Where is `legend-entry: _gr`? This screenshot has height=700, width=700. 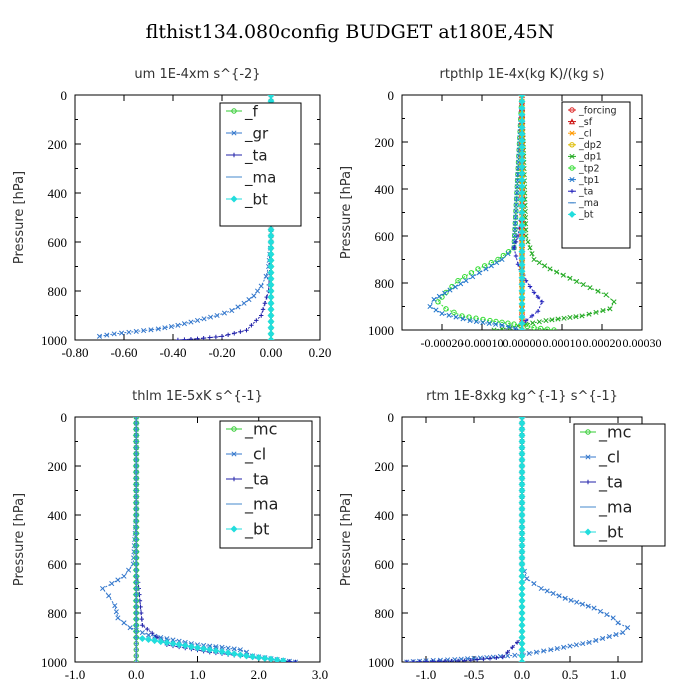 legend-entry: _gr is located at coordinates (256, 133).